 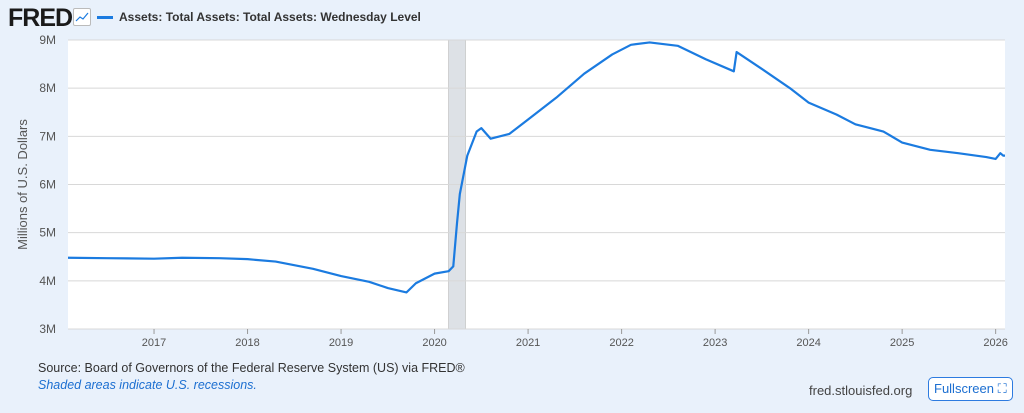 I want to click on legend-swatch, so click(x=105, y=17).